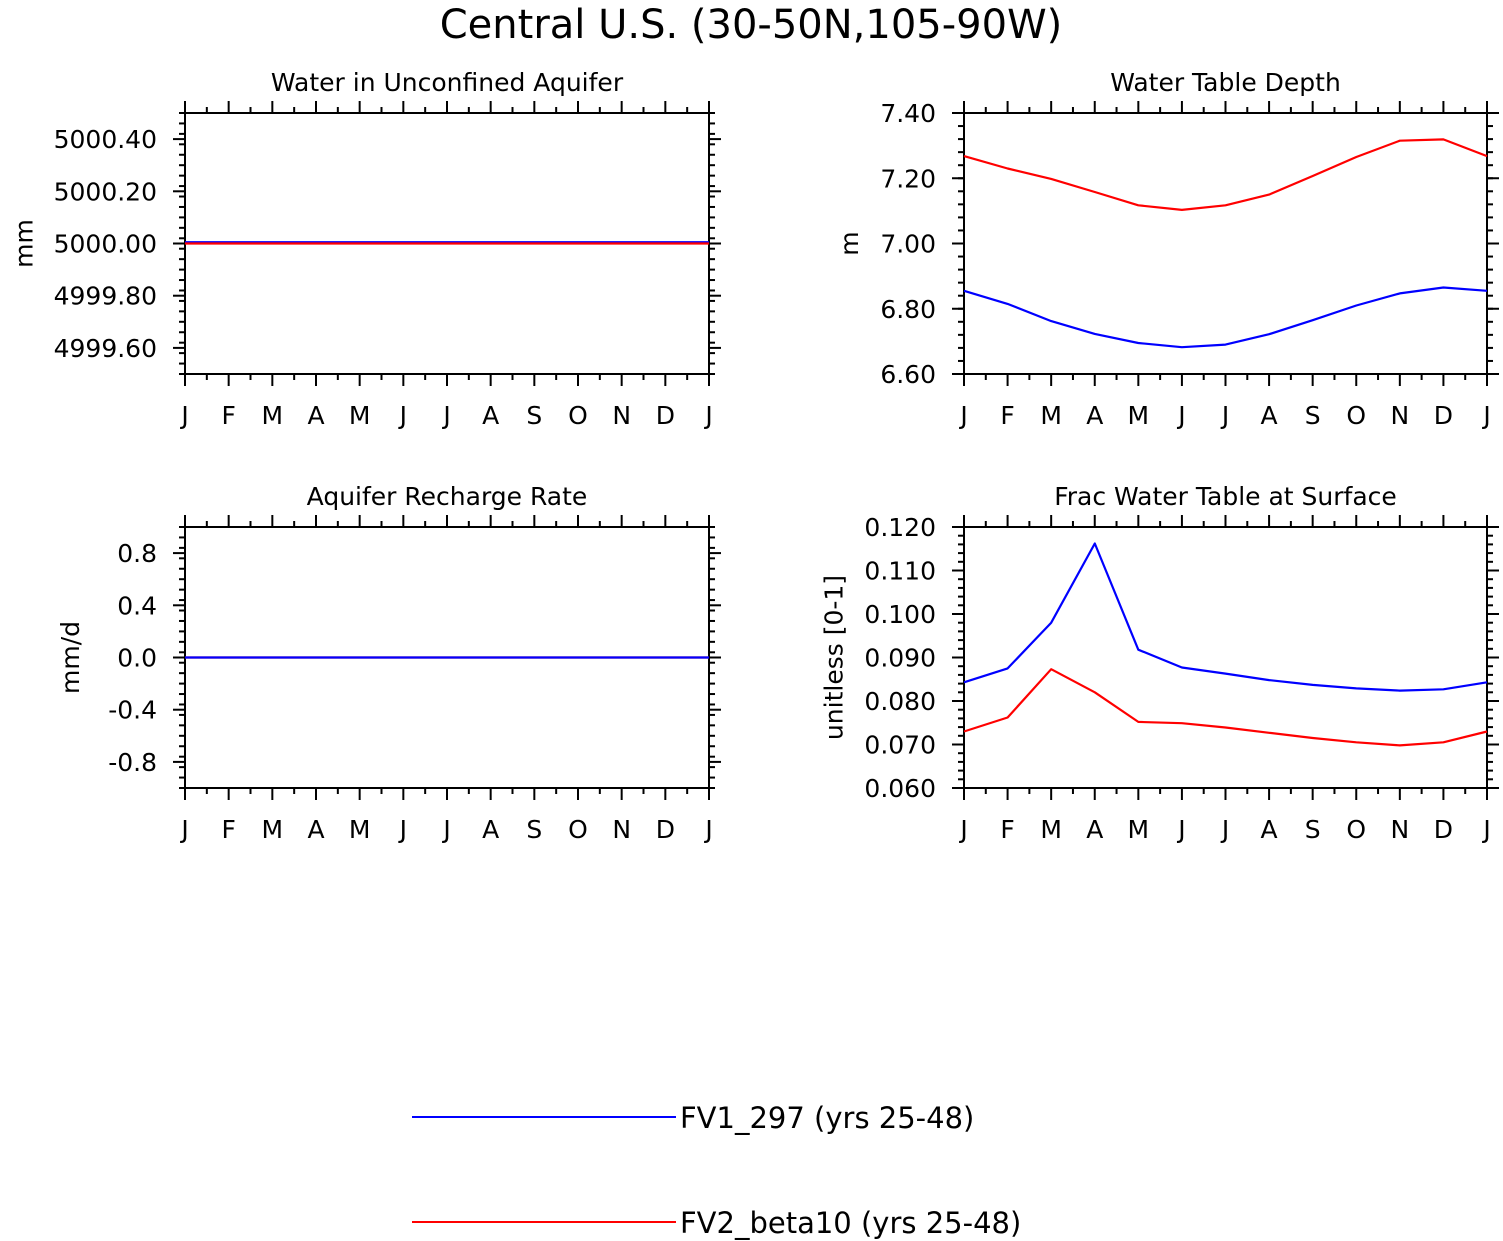  What do you see at coordinates (900, 527) in the screenshot?
I see `y-tick-label: 0.120` at bounding box center [900, 527].